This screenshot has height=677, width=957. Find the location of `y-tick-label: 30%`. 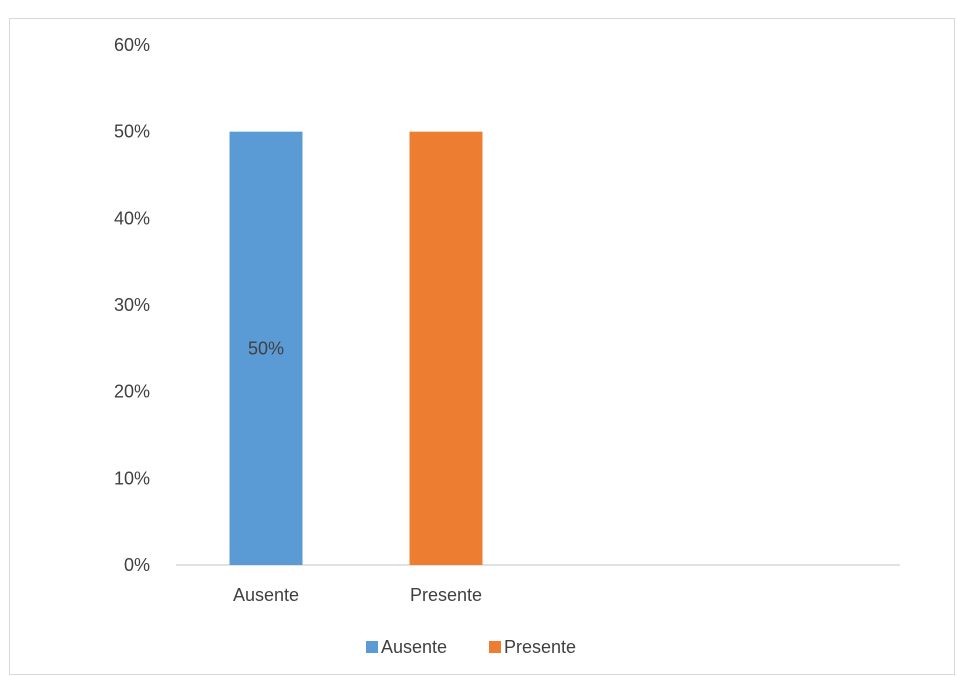

y-tick-label: 30% is located at coordinates (132, 305).